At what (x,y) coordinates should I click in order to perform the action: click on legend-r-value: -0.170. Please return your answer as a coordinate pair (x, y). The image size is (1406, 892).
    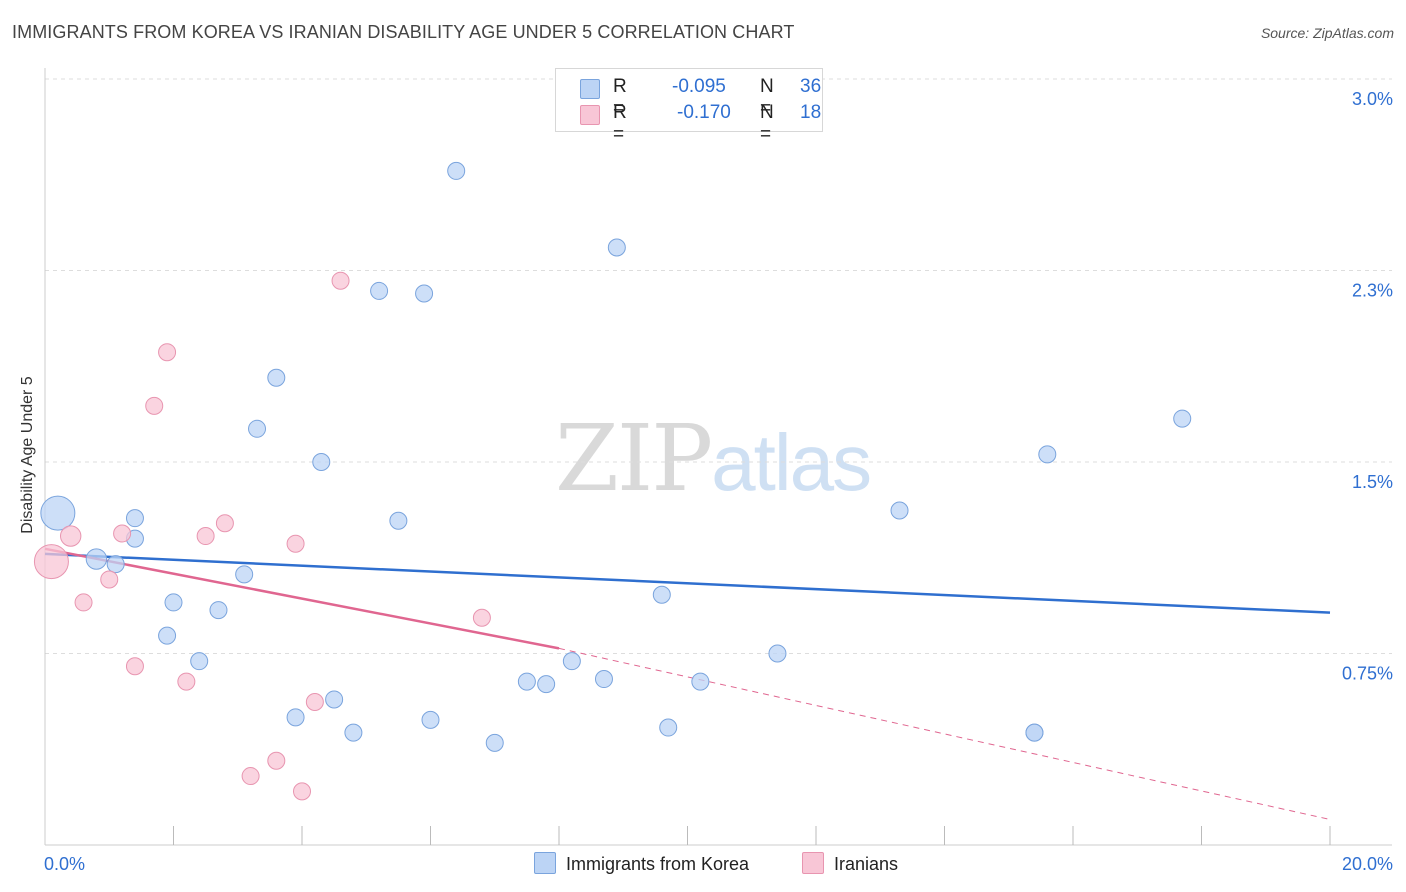
    Looking at the image, I should click on (704, 112).